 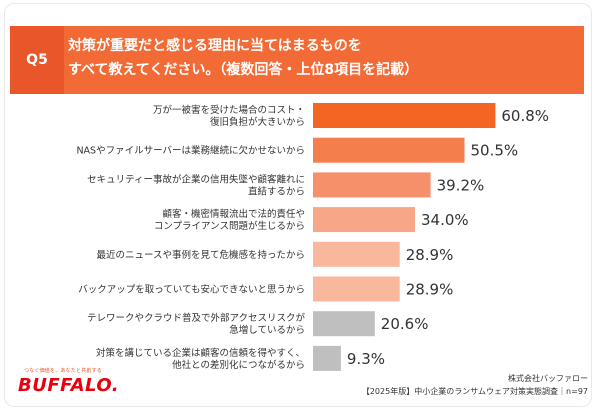 I want to click on value-label-2: 50.5%, so click(x=495, y=151).